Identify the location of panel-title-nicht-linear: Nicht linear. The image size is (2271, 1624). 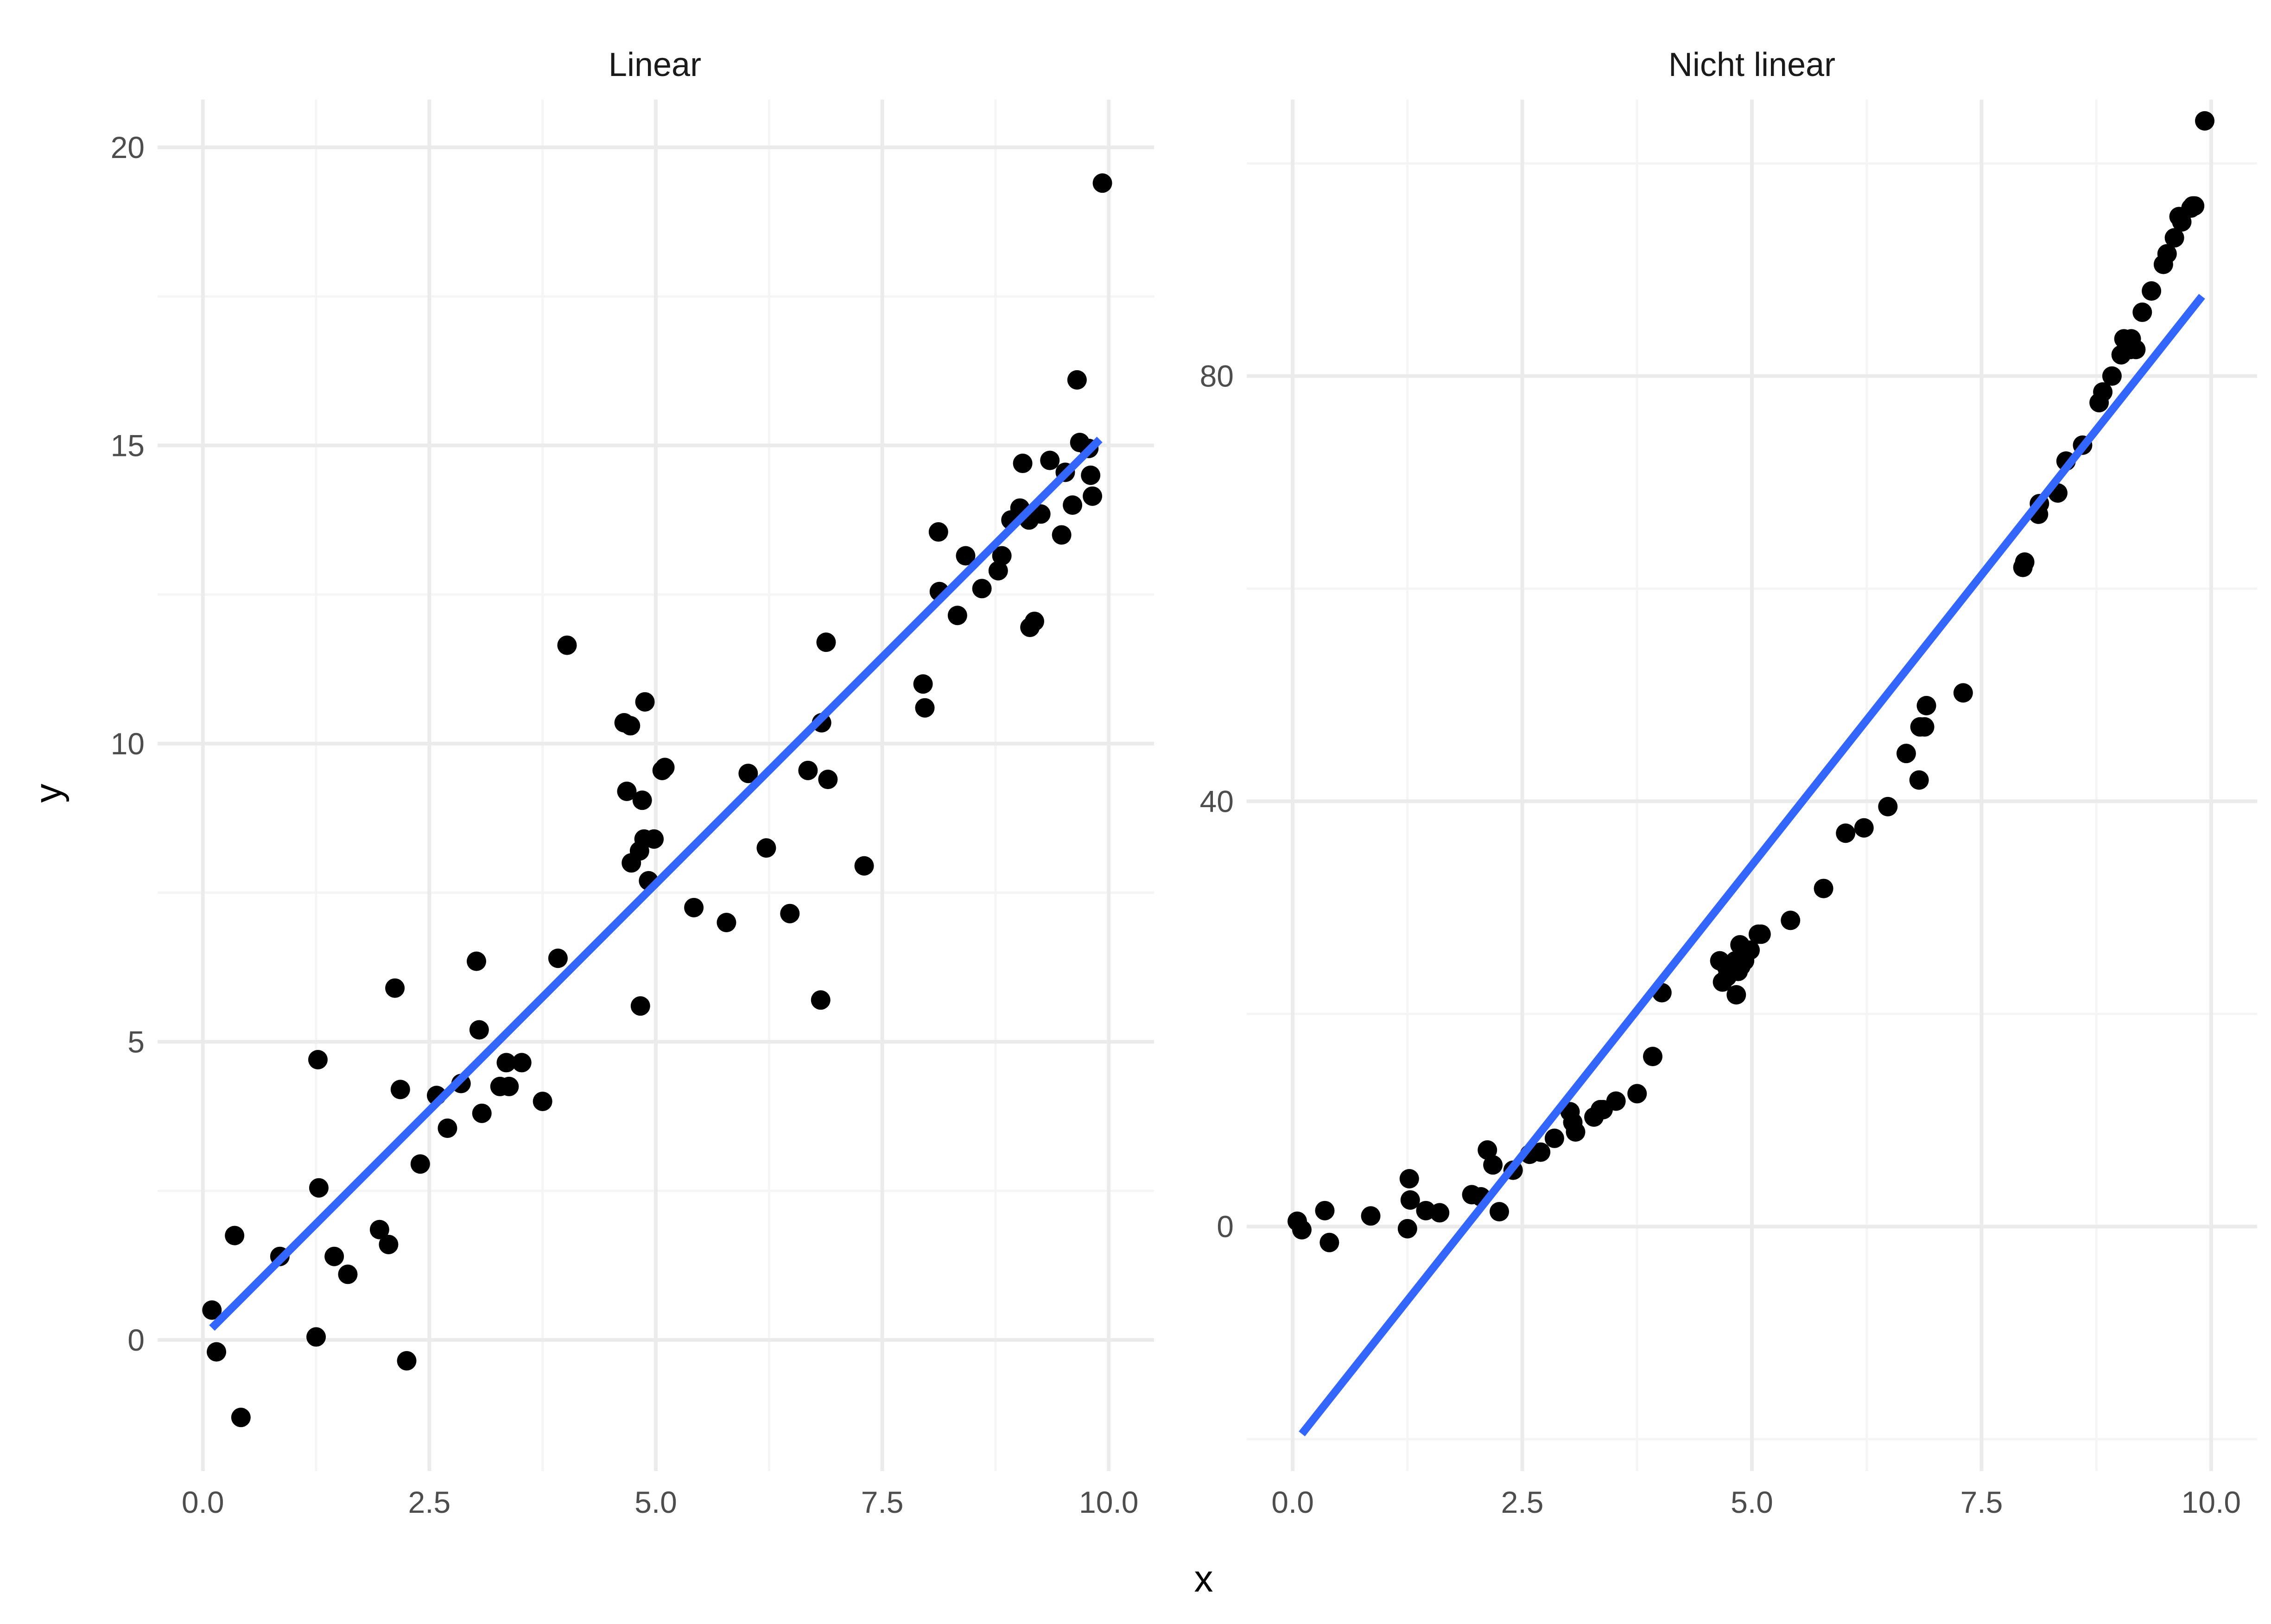
(1752, 64).